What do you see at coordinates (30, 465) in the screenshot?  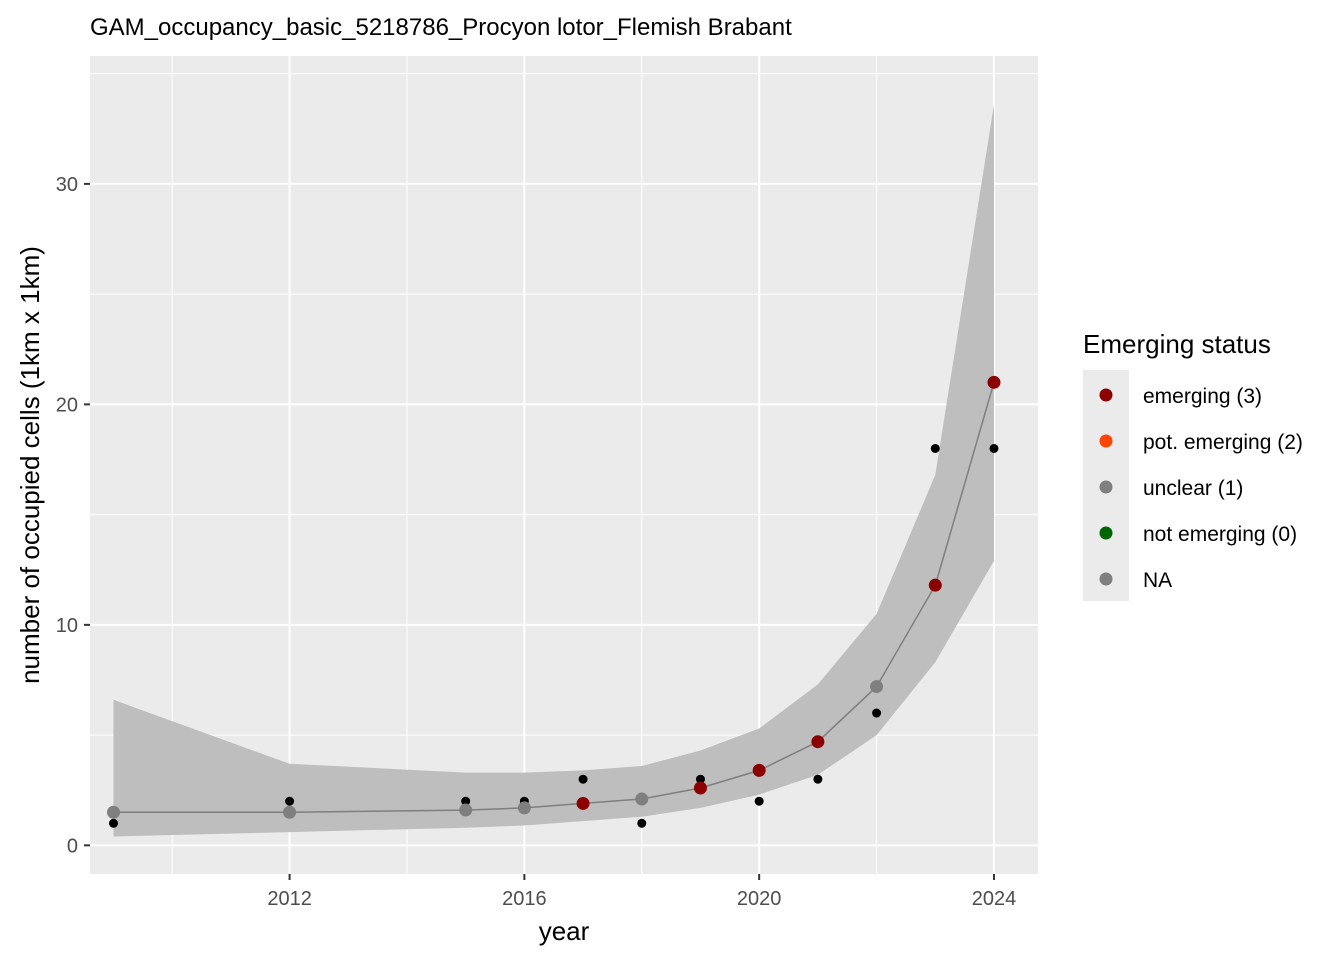 I see `y-axis-label: number of occupied cells (1km x 1km)` at bounding box center [30, 465].